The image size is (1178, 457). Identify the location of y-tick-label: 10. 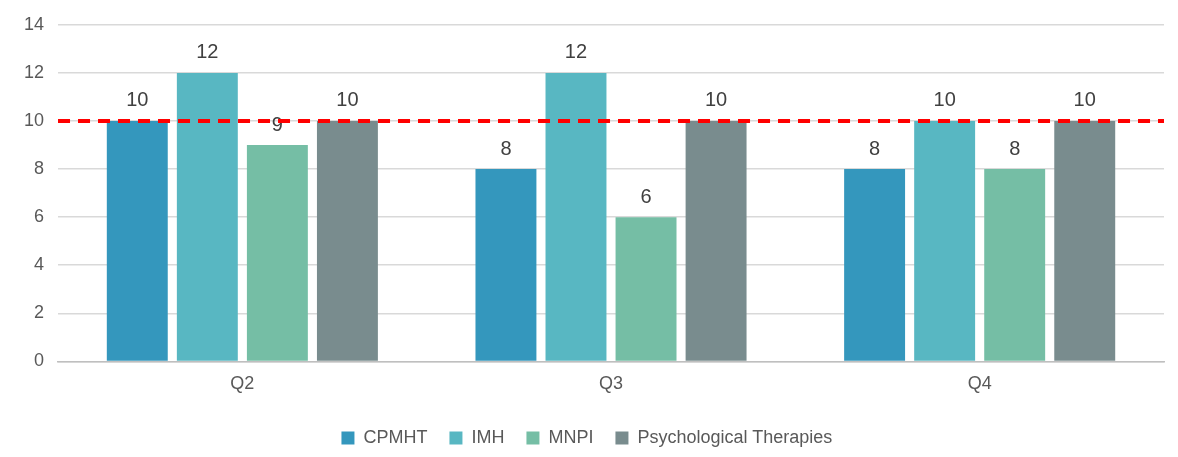
(34, 119).